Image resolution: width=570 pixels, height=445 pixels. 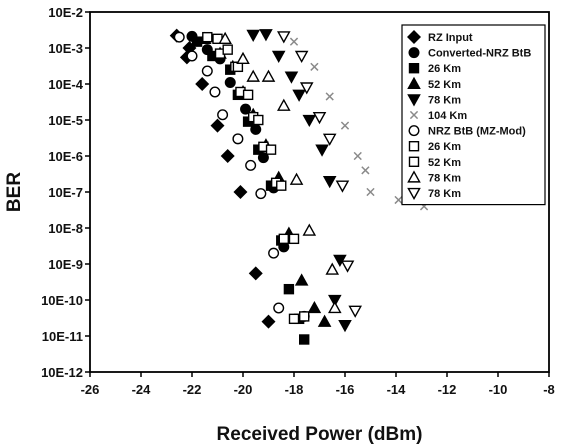 I want to click on x-tick-label: -22, so click(x=192, y=389).